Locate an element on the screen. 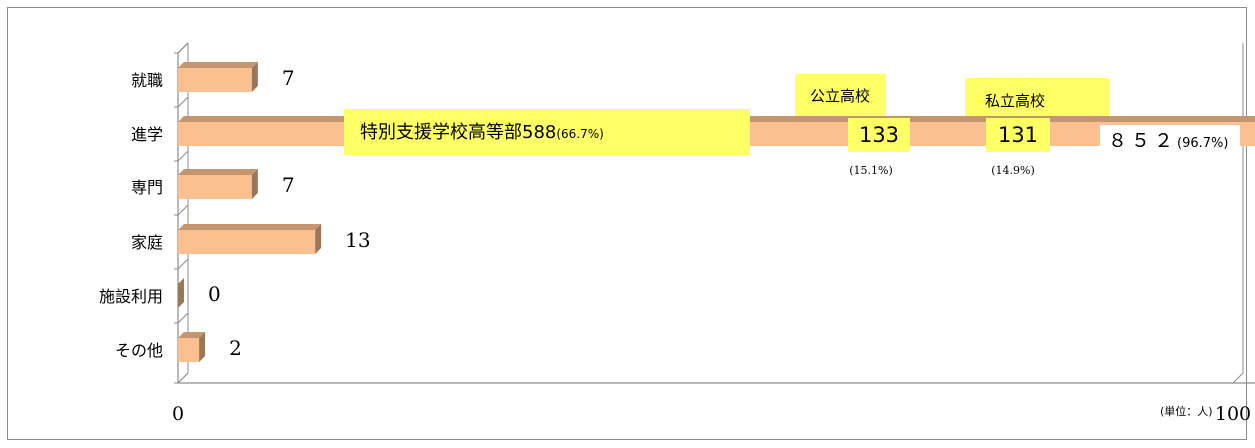 The width and height of the screenshot is (1255, 448). category-label: 専門 is located at coordinates (147, 187).